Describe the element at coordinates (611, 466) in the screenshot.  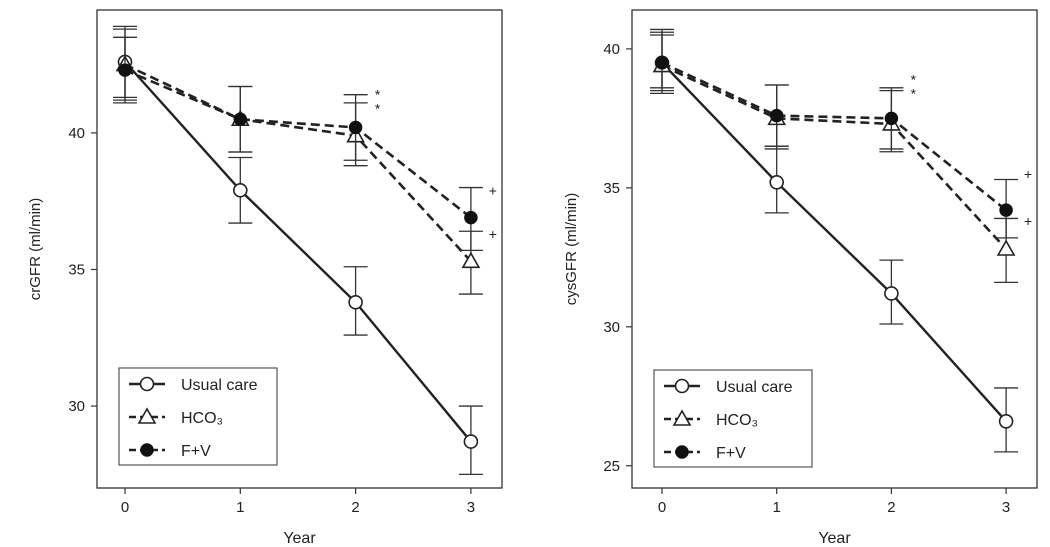
I see `y-tick-label: 25` at that location.